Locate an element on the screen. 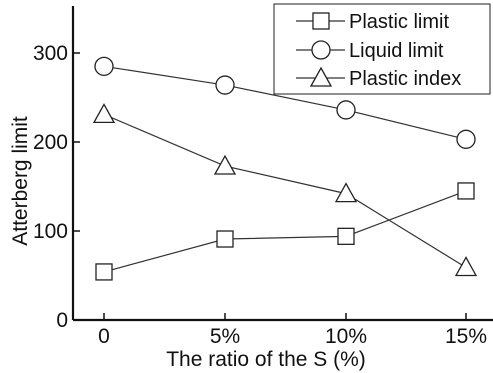  y-tick-label: 300 is located at coordinates (50, 53).